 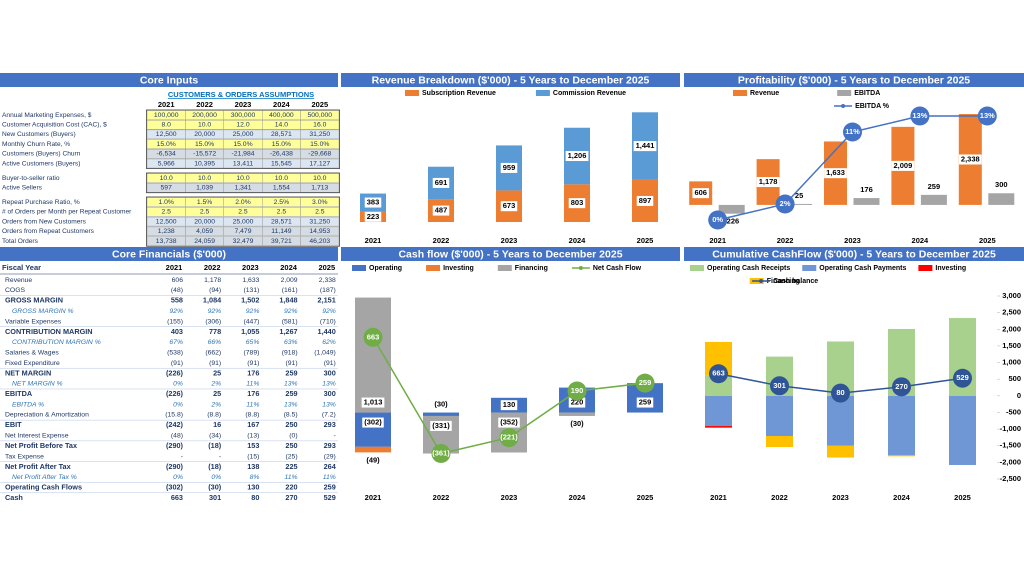 What do you see at coordinates (718, 373) in the screenshot?
I see `data-label: 663` at bounding box center [718, 373].